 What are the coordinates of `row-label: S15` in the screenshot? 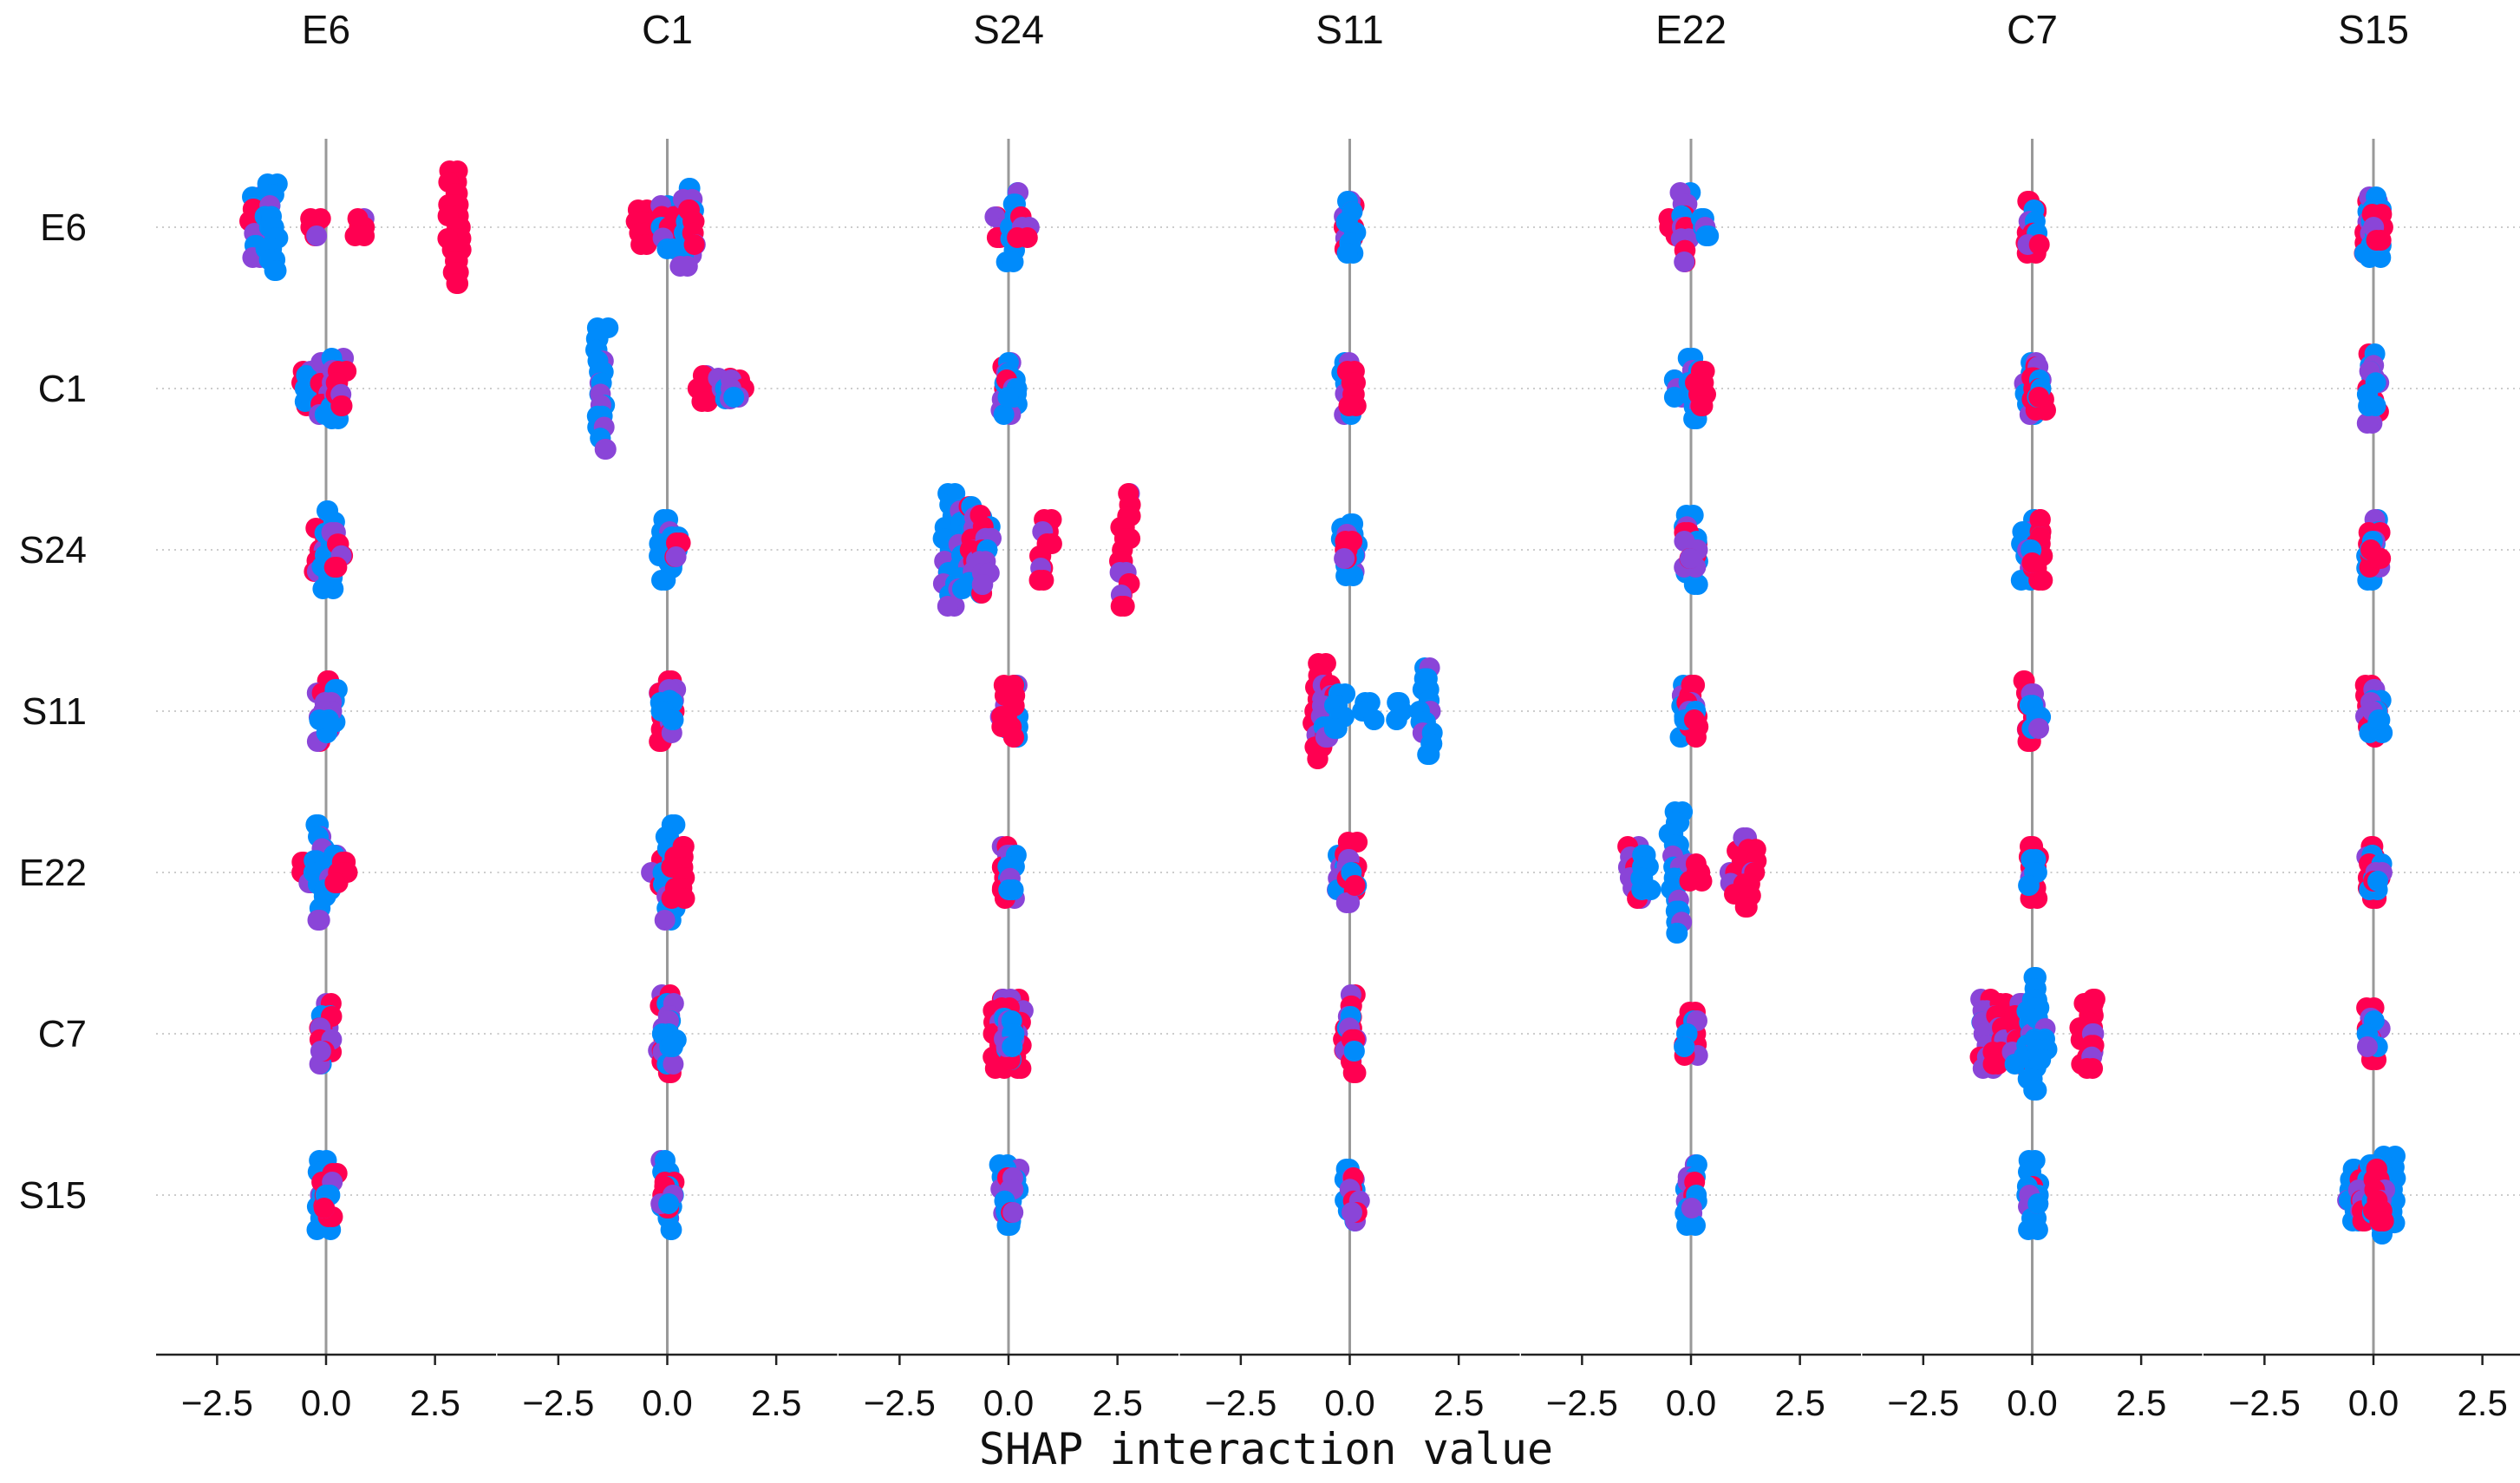 It's located at (53, 1195).